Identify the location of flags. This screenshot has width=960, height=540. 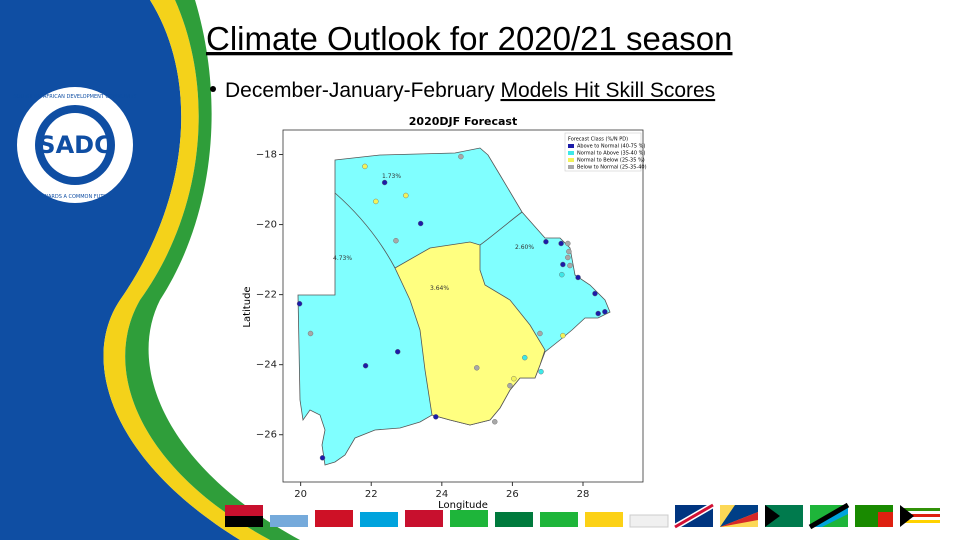
(582, 516).